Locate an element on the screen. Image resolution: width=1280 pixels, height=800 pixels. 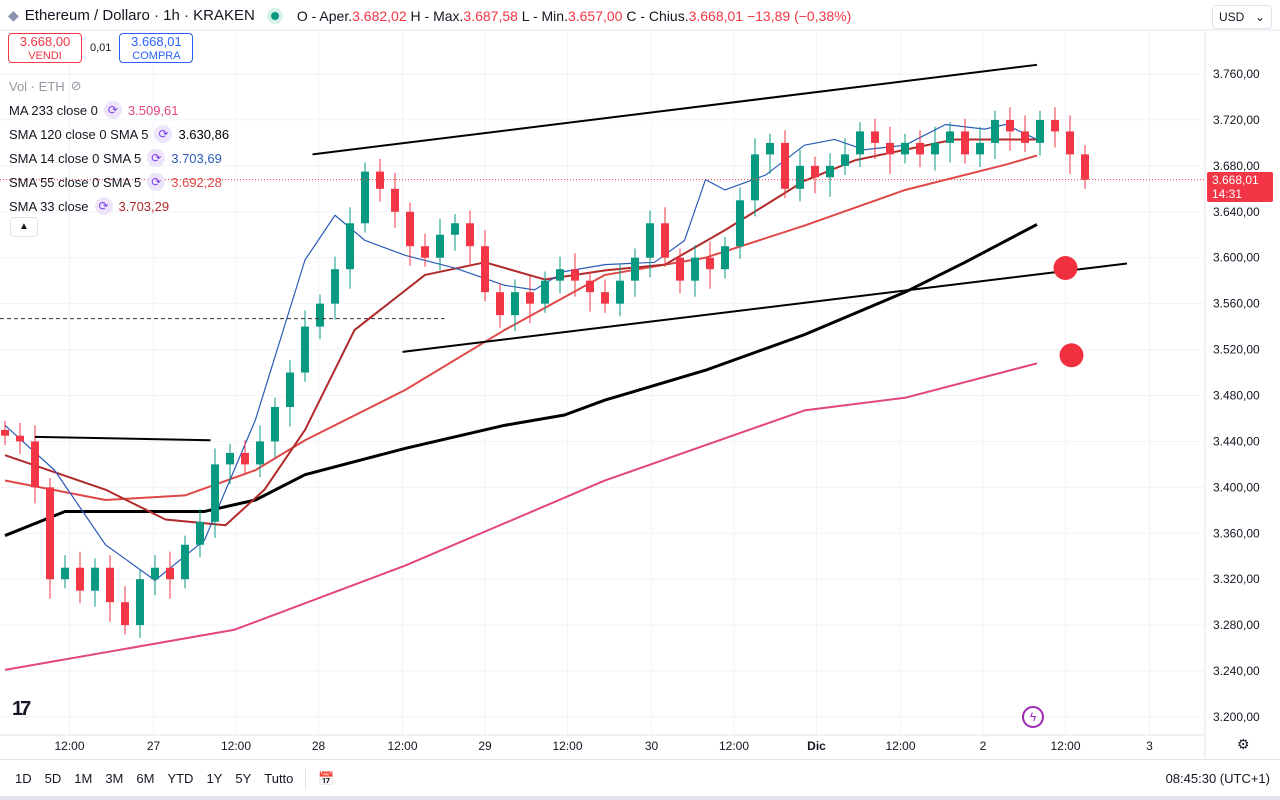
price-tick-label: 3.200,00 is located at coordinates (1236, 717).